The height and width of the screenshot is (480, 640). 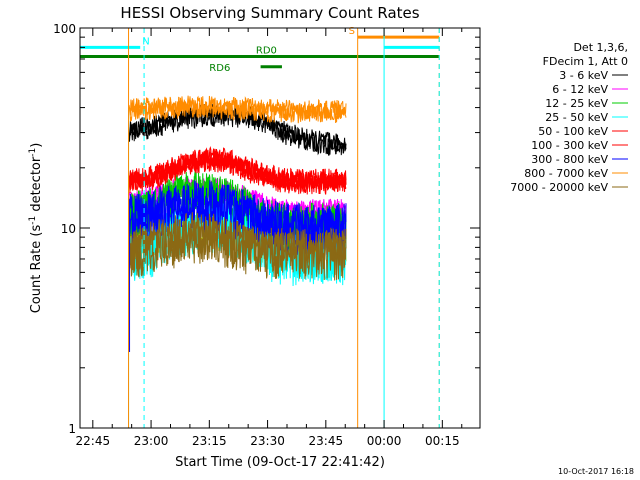 I want to click on y-tick-label: 10, so click(x=68, y=229).